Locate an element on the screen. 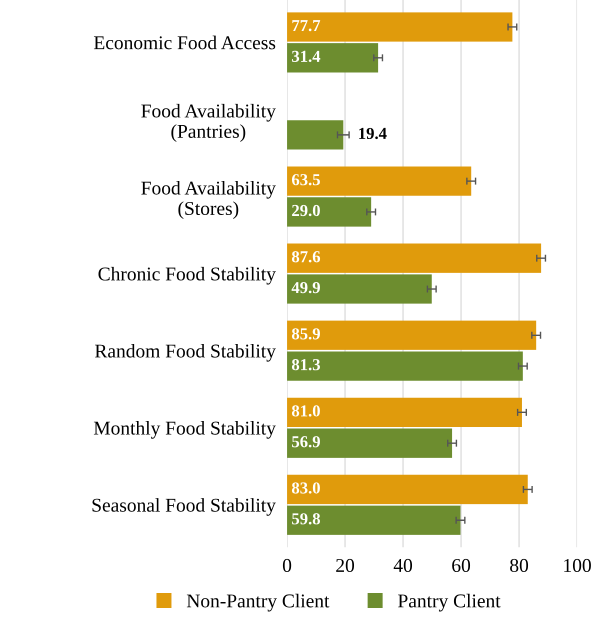  data-label: 81.3 is located at coordinates (306, 364).